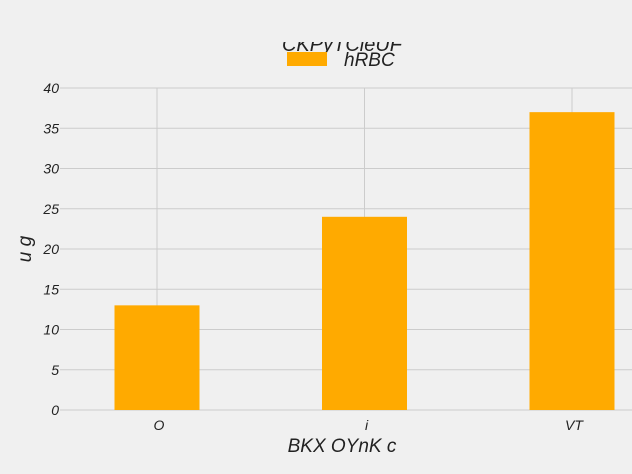 This screenshot has height=474, width=632. I want to click on y-tick-label: 20, so click(50, 249).